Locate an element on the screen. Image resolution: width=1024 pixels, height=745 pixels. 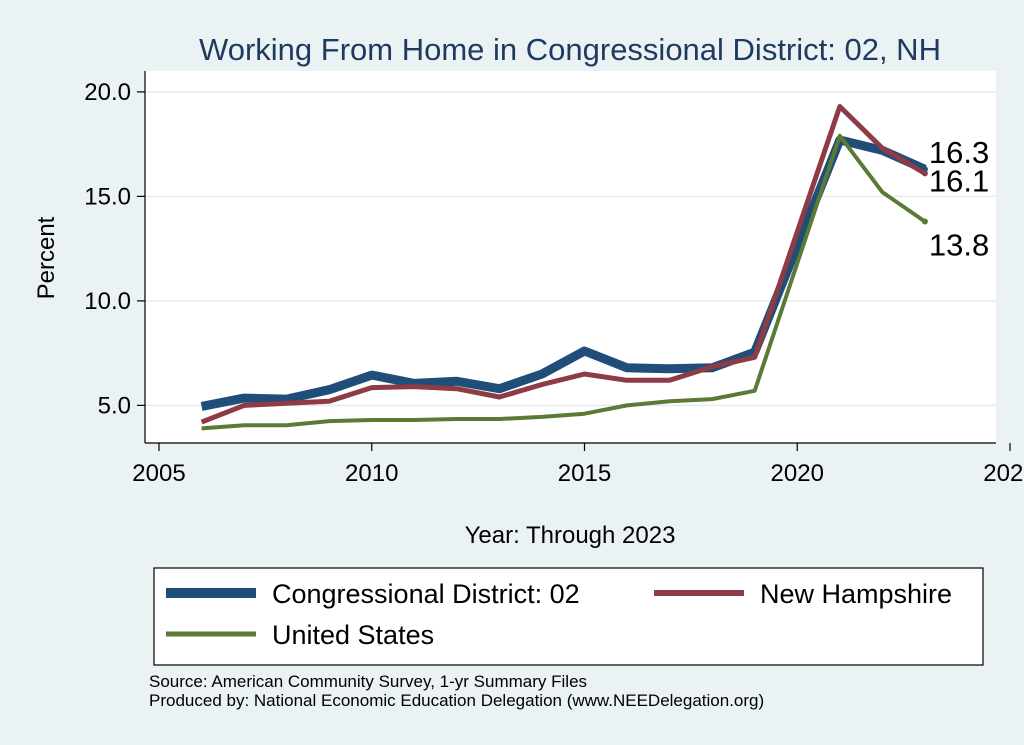
end-value-label: 13.8 is located at coordinates (959, 244).